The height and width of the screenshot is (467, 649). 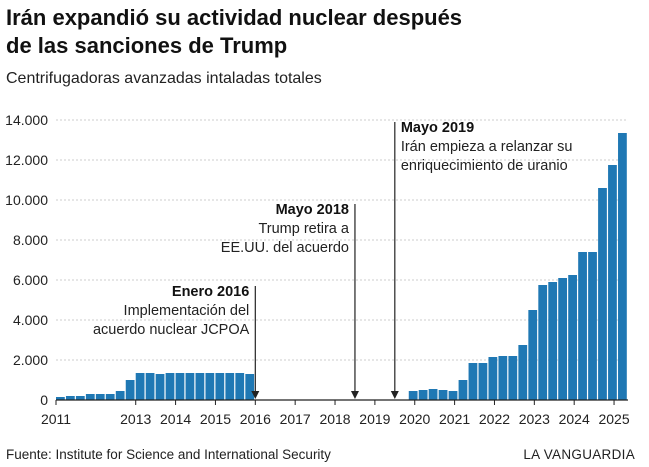 What do you see at coordinates (26, 200) in the screenshot?
I see `y-tick-label: 10.000` at bounding box center [26, 200].